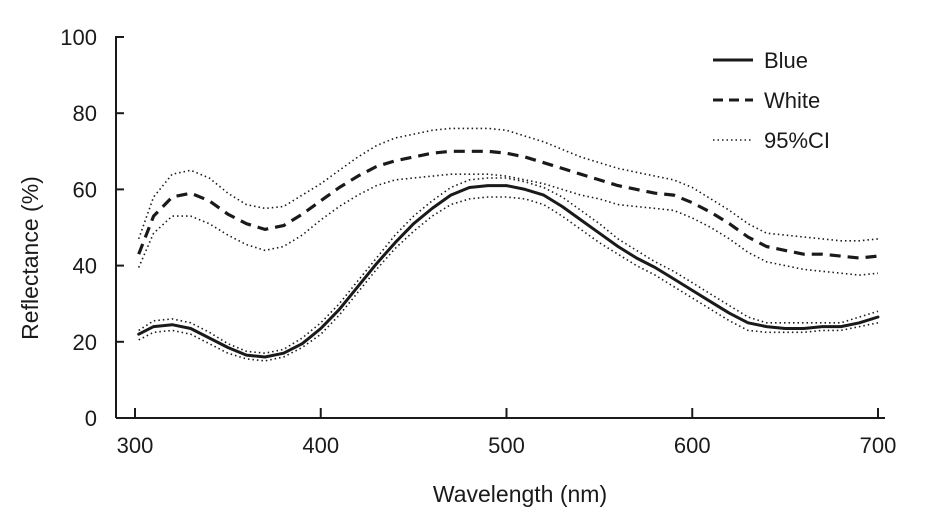  Describe the element at coordinates (506, 445) in the screenshot. I see `x-tick-label: 500` at that location.